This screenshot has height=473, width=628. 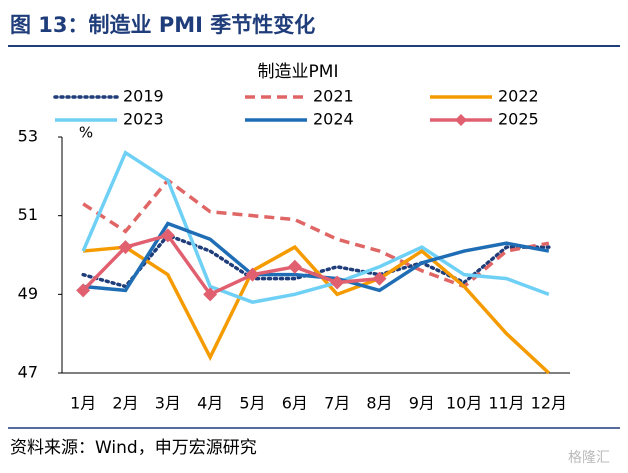 I want to click on y-tick-label: 51, so click(x=28, y=214).